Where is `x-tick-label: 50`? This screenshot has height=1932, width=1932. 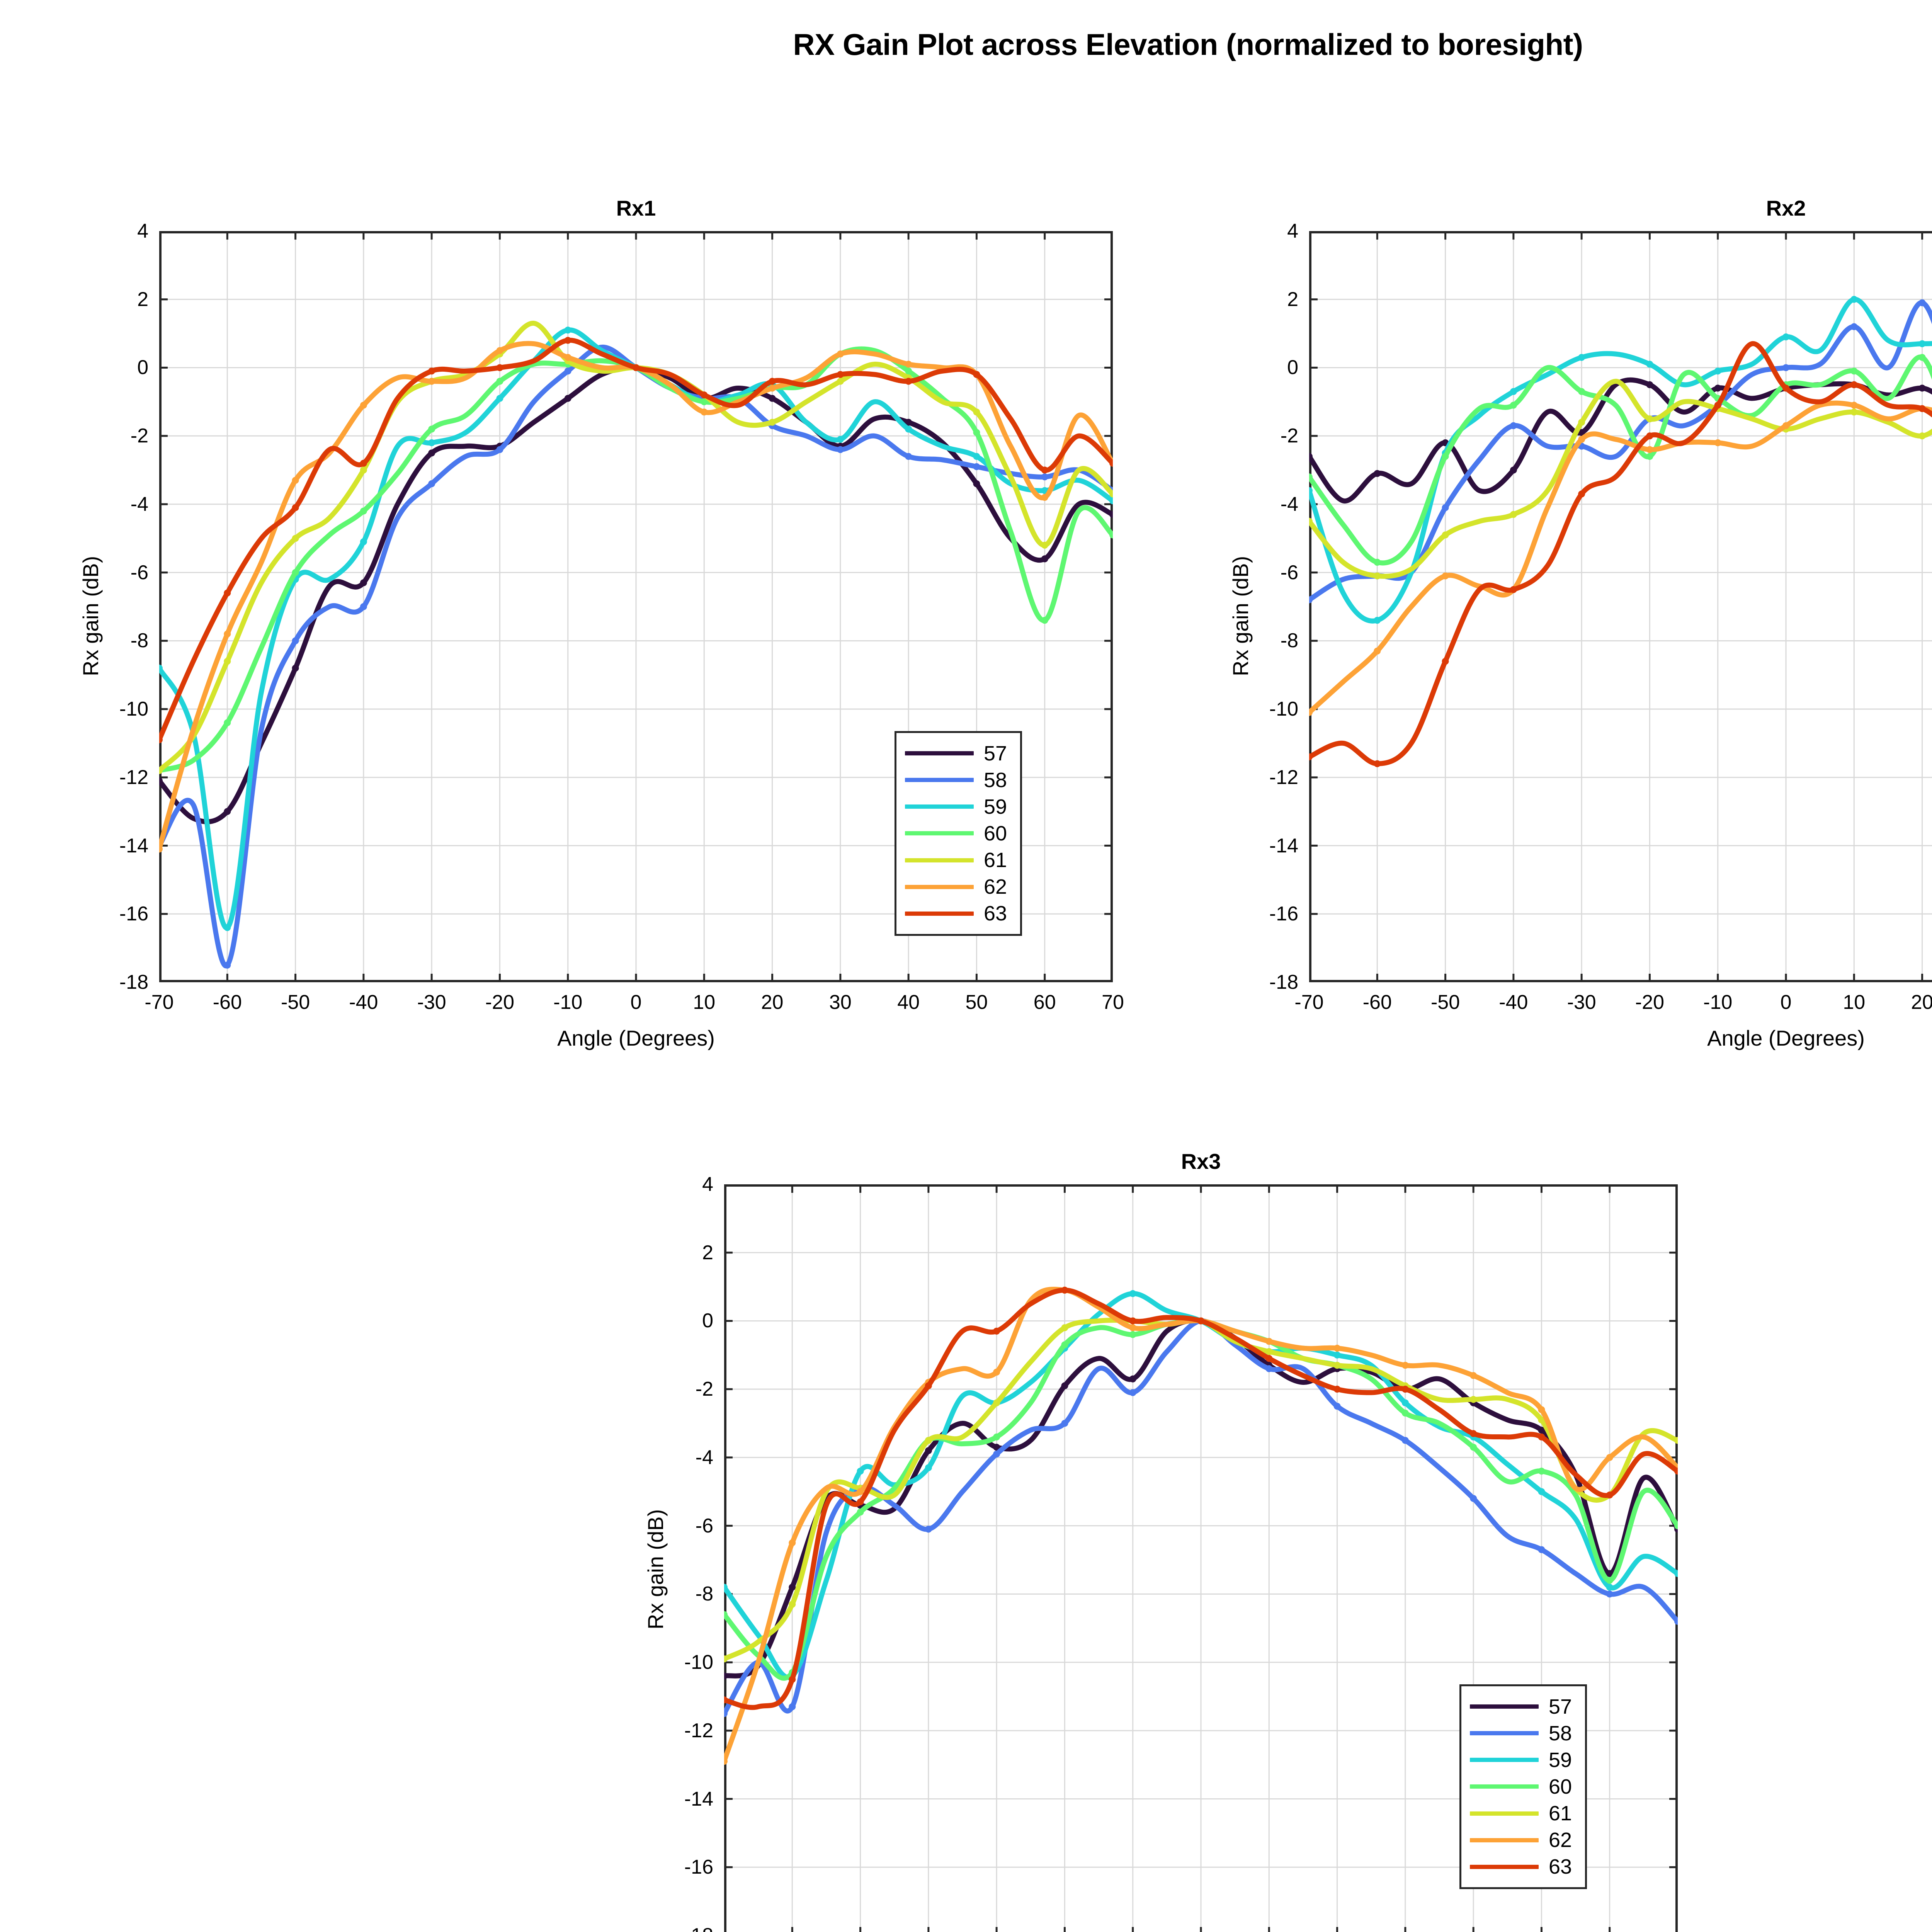 x-tick-label: 50 is located at coordinates (977, 1003).